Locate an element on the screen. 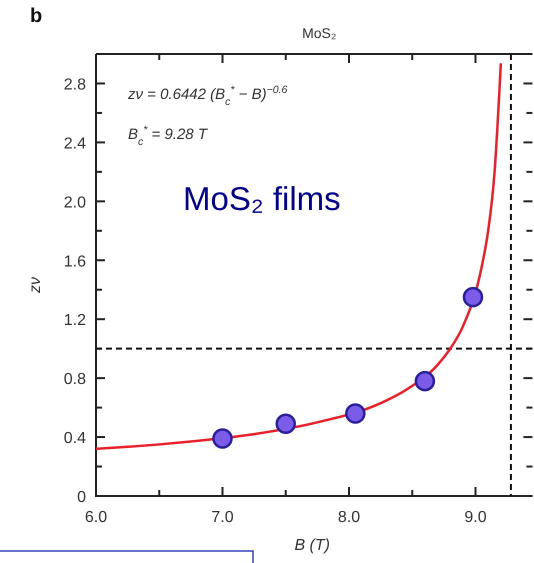  y-tick-label: 2.8 is located at coordinates (75, 85).